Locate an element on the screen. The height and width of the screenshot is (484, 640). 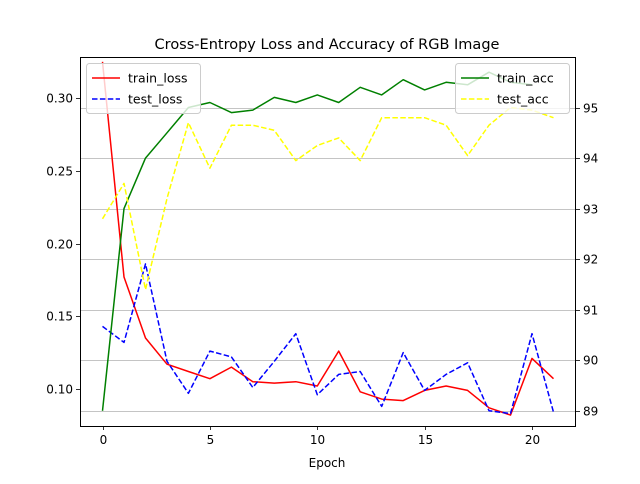
x-tick-label: 15 is located at coordinates (425, 440).